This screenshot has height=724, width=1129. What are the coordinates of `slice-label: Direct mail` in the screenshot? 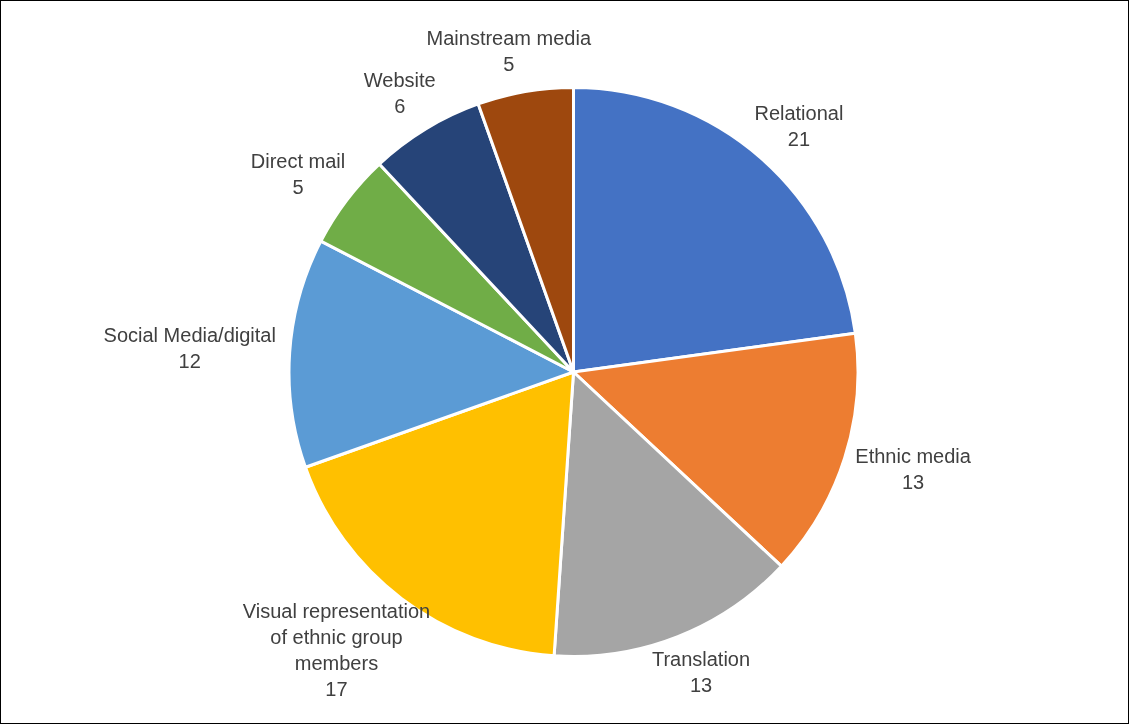 It's located at (298, 161).